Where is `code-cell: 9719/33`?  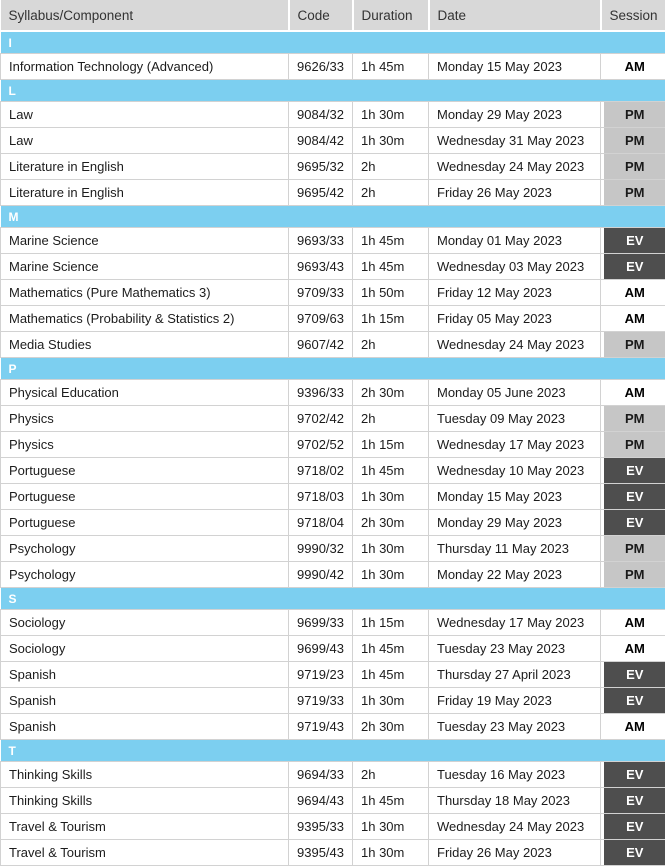 code-cell: 9719/33 is located at coordinates (321, 701).